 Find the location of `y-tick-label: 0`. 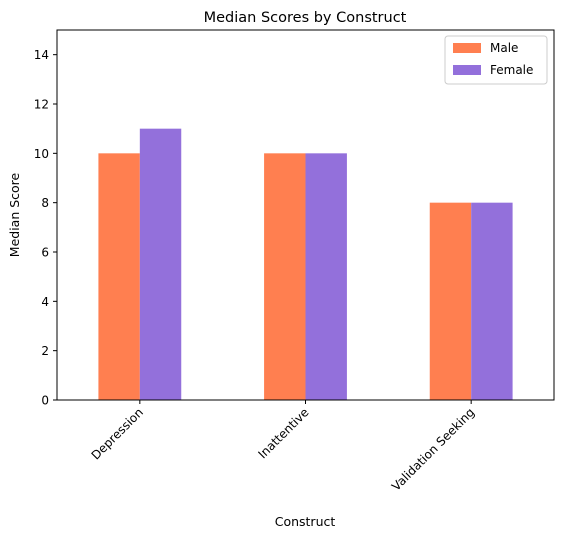

y-tick-label: 0 is located at coordinates (45, 401).